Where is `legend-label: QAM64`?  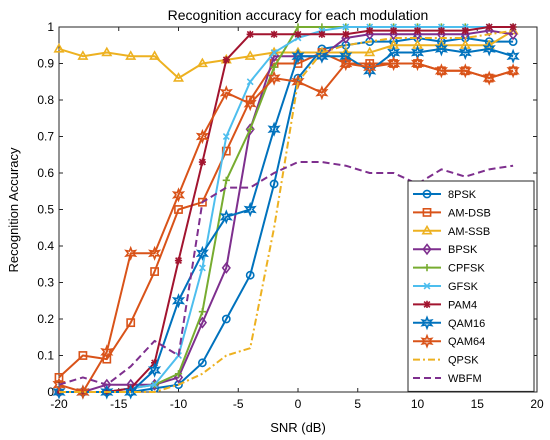 legend-label: QAM64 is located at coordinates (466, 342).